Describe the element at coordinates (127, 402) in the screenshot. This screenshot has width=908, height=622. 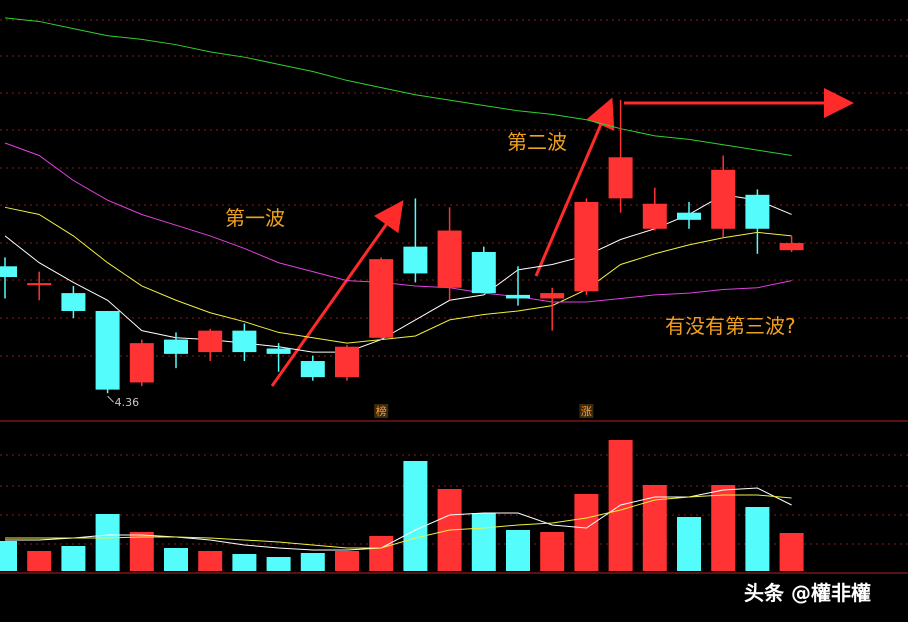
I see `low-label: 4.36` at that location.